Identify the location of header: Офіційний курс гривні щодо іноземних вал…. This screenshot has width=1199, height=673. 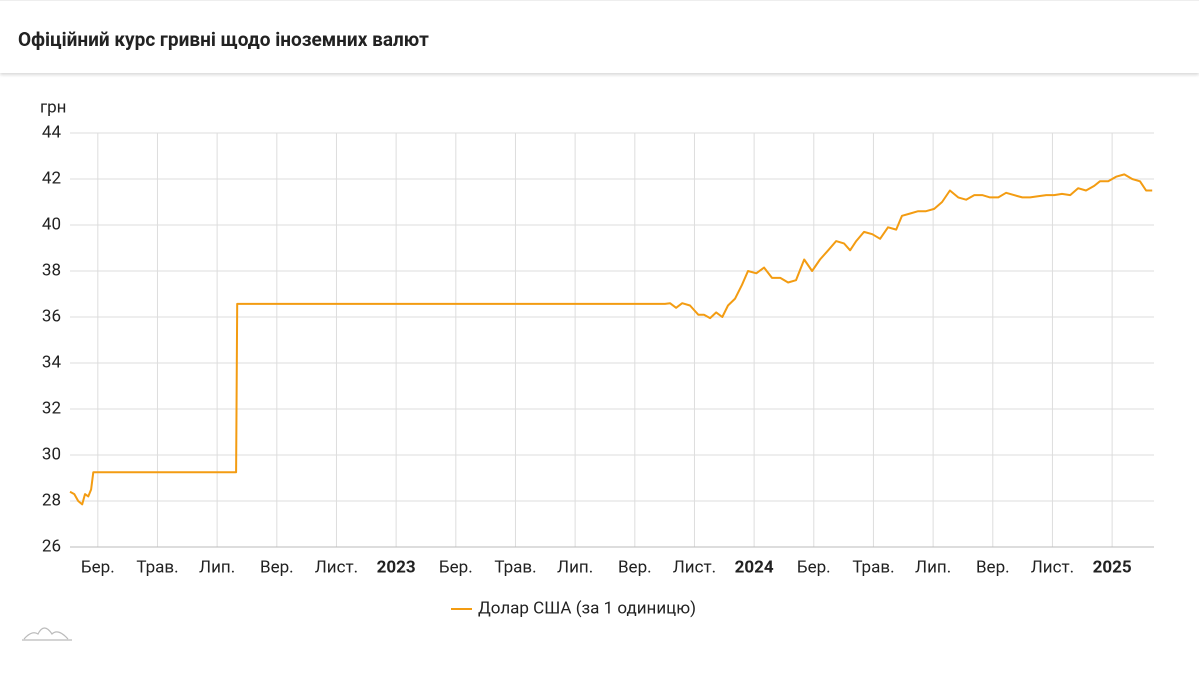
(599, 36).